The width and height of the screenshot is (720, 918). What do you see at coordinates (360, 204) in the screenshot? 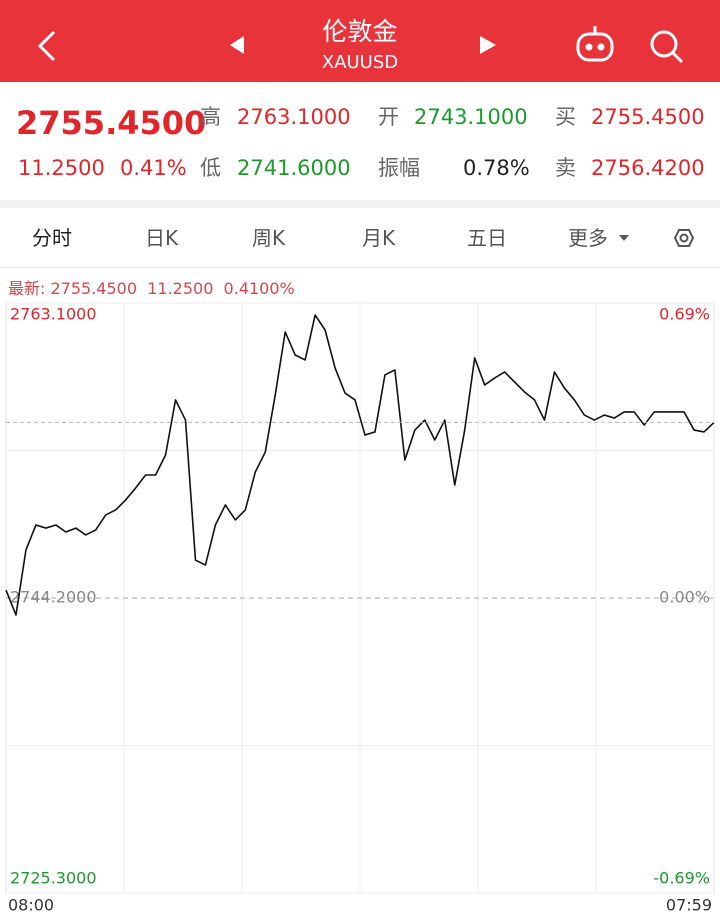
I see `separator` at bounding box center [360, 204].